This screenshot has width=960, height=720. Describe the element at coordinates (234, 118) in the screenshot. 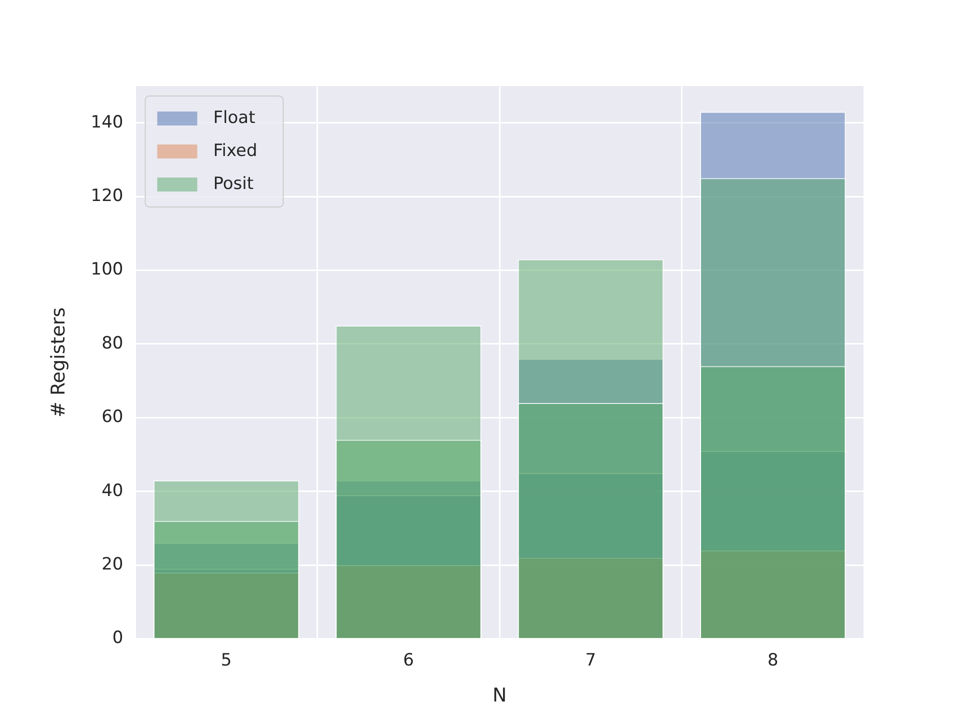

I see `legend-label: Float` at that location.